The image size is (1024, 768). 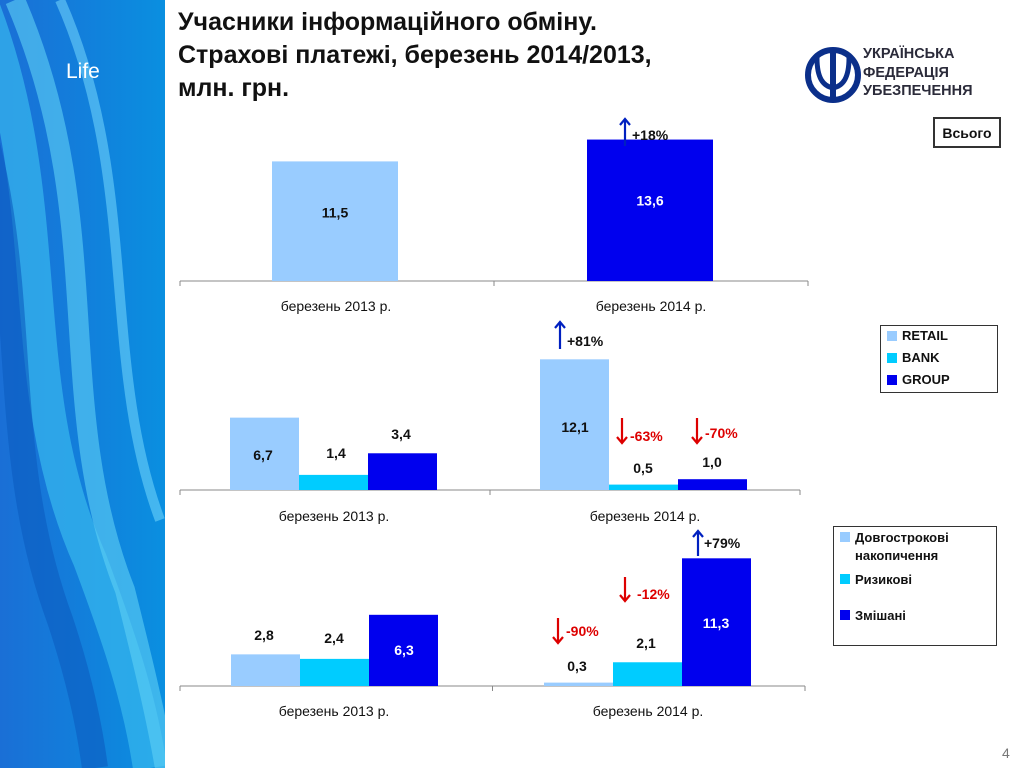 I want to click on legend-item-long-term: Довгострокові накопичення, so click(x=918, y=550).